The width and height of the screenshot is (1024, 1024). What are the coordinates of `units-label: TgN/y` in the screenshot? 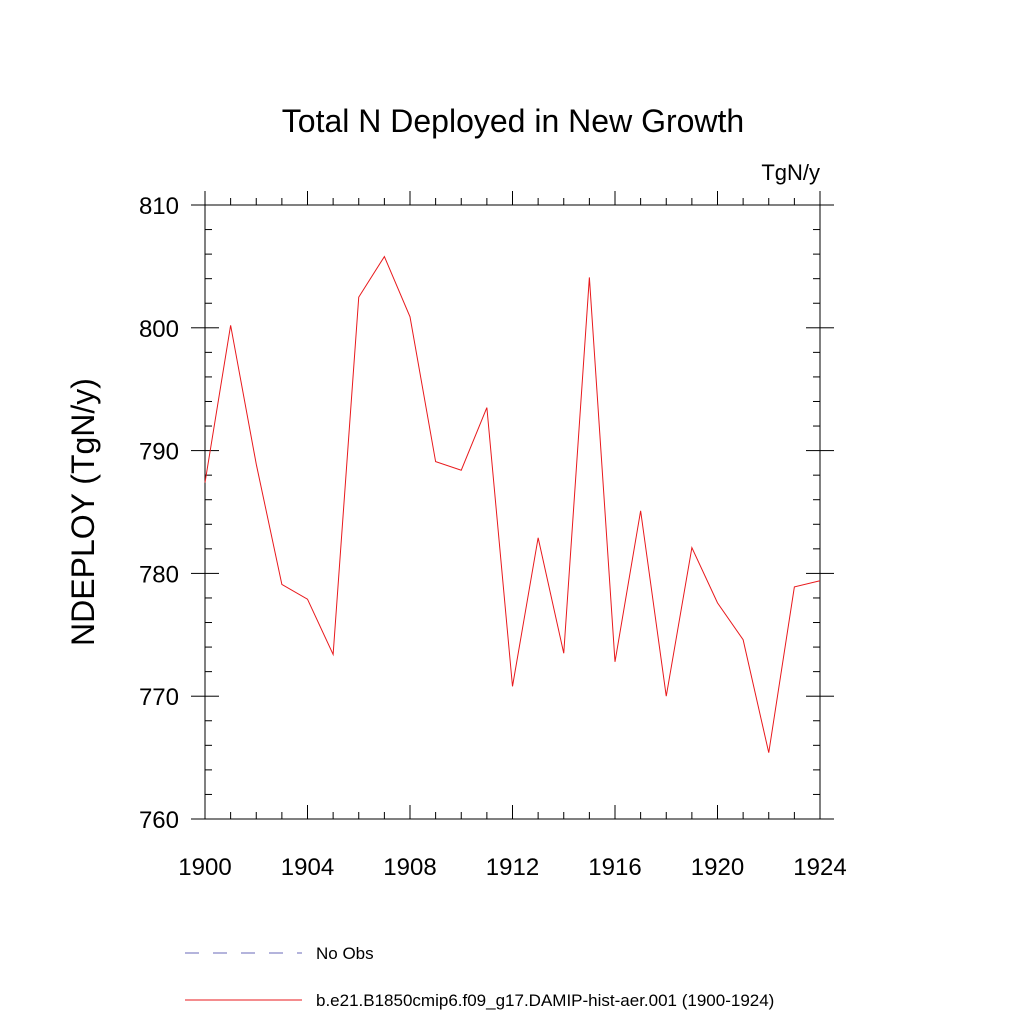 It's located at (790, 172).